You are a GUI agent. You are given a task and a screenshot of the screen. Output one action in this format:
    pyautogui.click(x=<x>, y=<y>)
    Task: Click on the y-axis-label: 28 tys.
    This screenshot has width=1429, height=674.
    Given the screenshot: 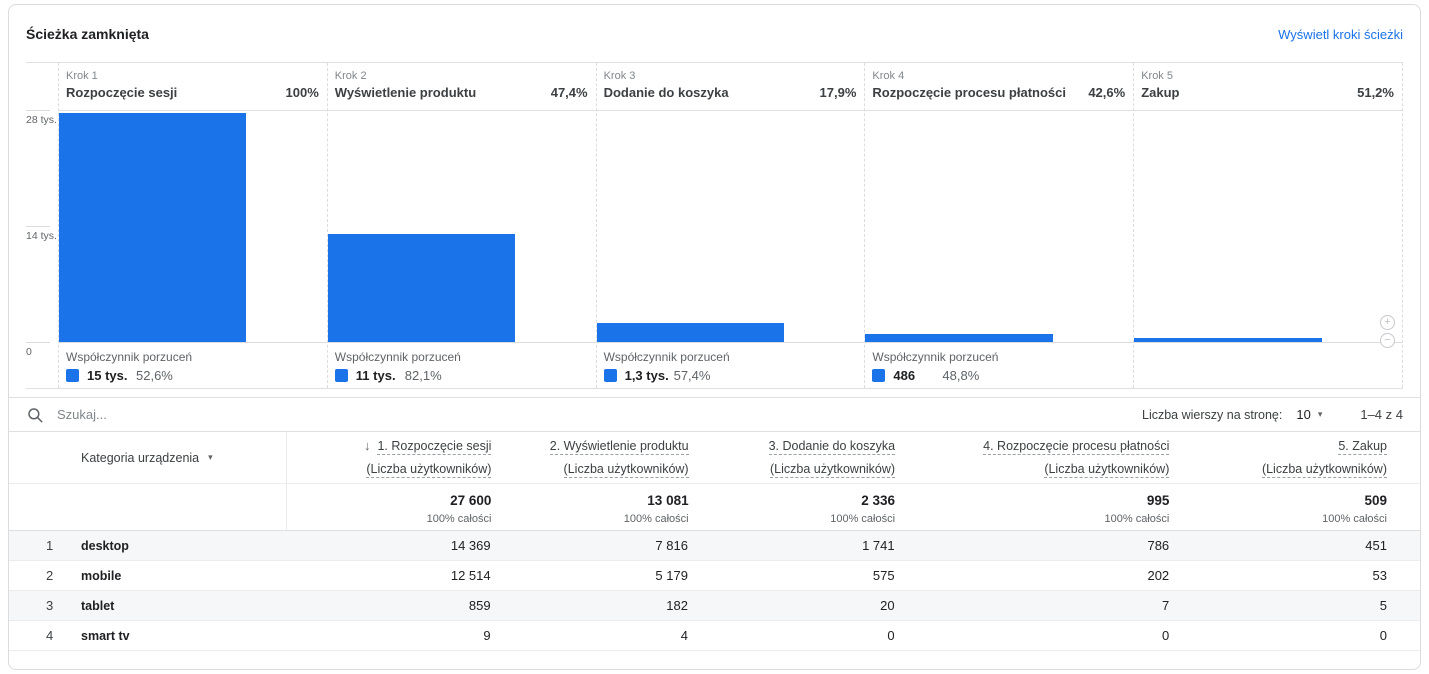 What is the action you would take?
    pyautogui.click(x=41, y=120)
    